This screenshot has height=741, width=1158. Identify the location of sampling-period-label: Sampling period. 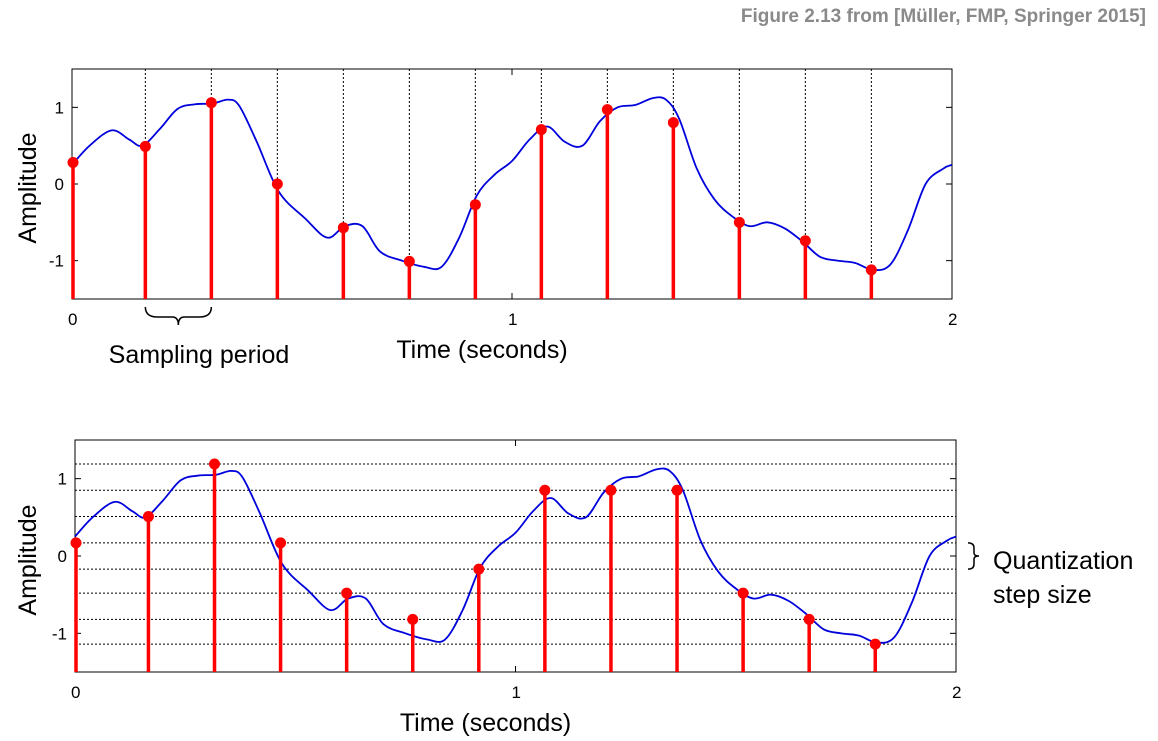
(199, 355).